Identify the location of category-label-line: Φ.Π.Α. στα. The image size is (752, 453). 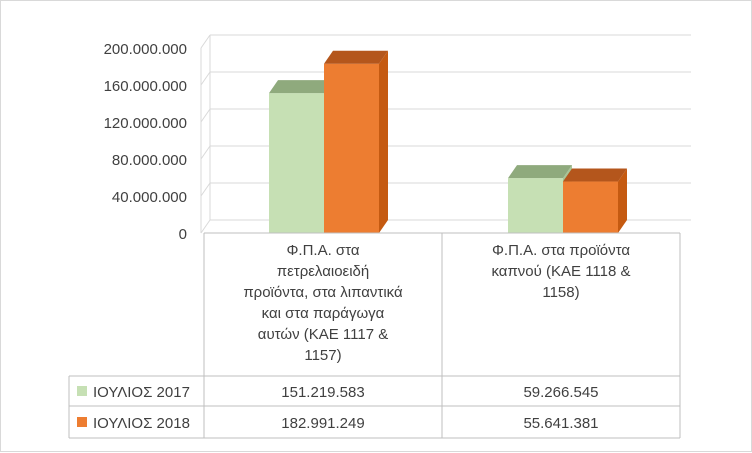
(322, 250).